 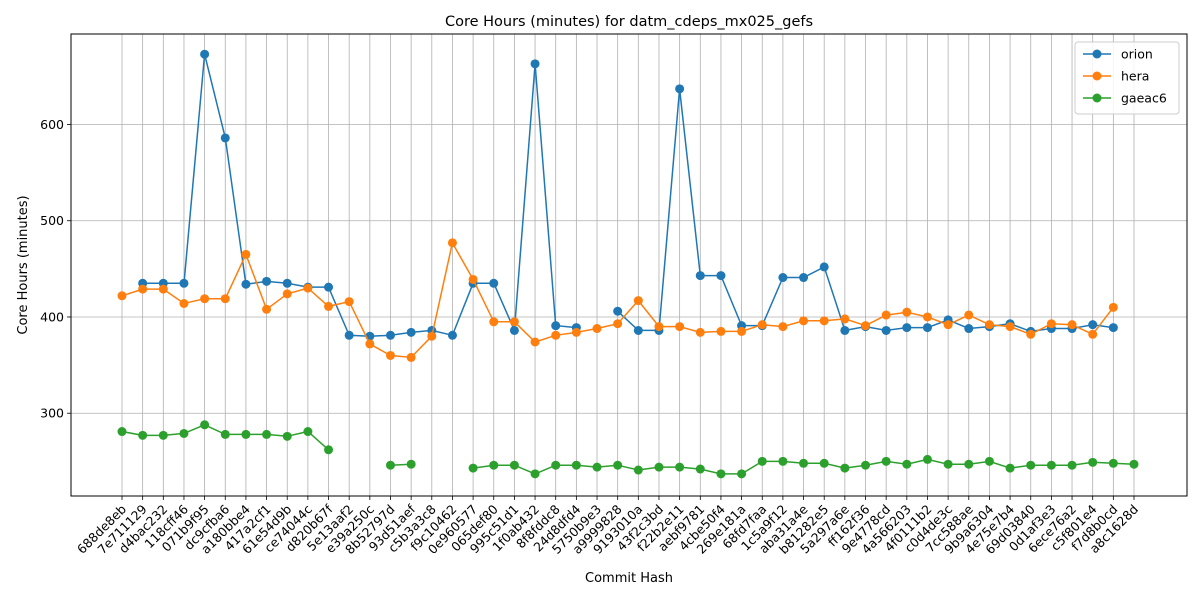 I want to click on legend: orion hera gaeac6, so click(x=1127, y=78).